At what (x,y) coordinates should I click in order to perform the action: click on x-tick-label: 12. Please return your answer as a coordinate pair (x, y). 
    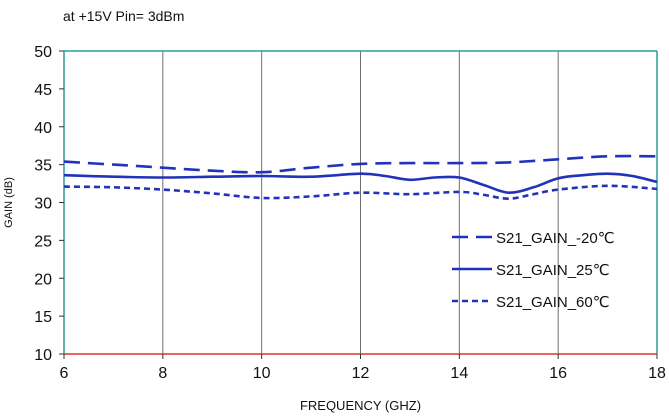
    Looking at the image, I should click on (361, 373).